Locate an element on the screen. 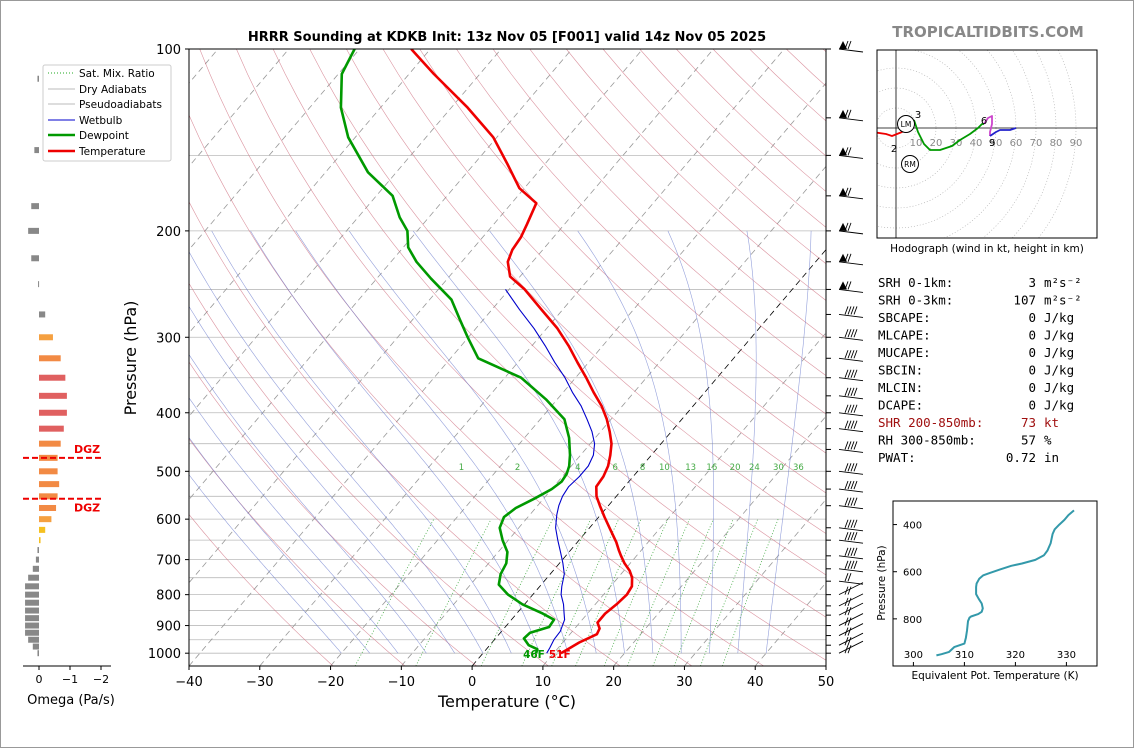 This screenshot has height=748, width=1134. index-unit: m²s⁻² is located at coordinates (1063, 282).